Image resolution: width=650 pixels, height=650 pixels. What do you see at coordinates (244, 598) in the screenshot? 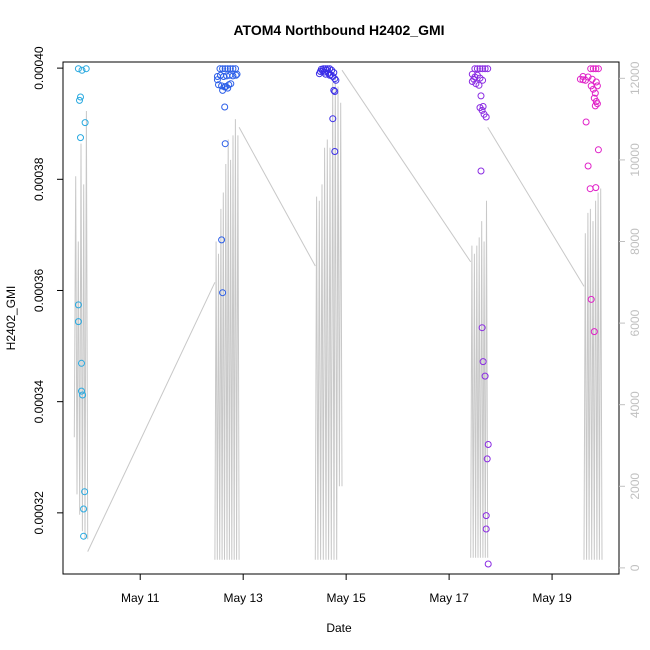
I see `x-tick-label-2: May 13` at bounding box center [244, 598].